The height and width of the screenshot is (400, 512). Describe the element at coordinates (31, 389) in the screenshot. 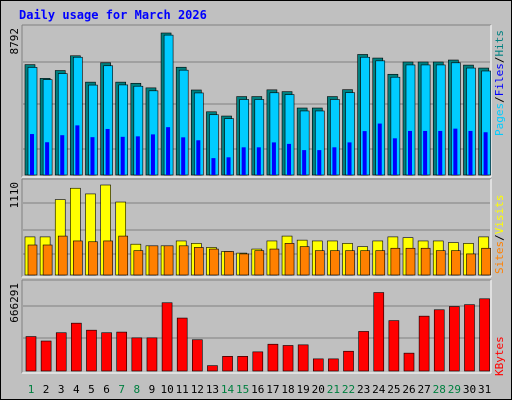

I see `day-label: 1` at that location.